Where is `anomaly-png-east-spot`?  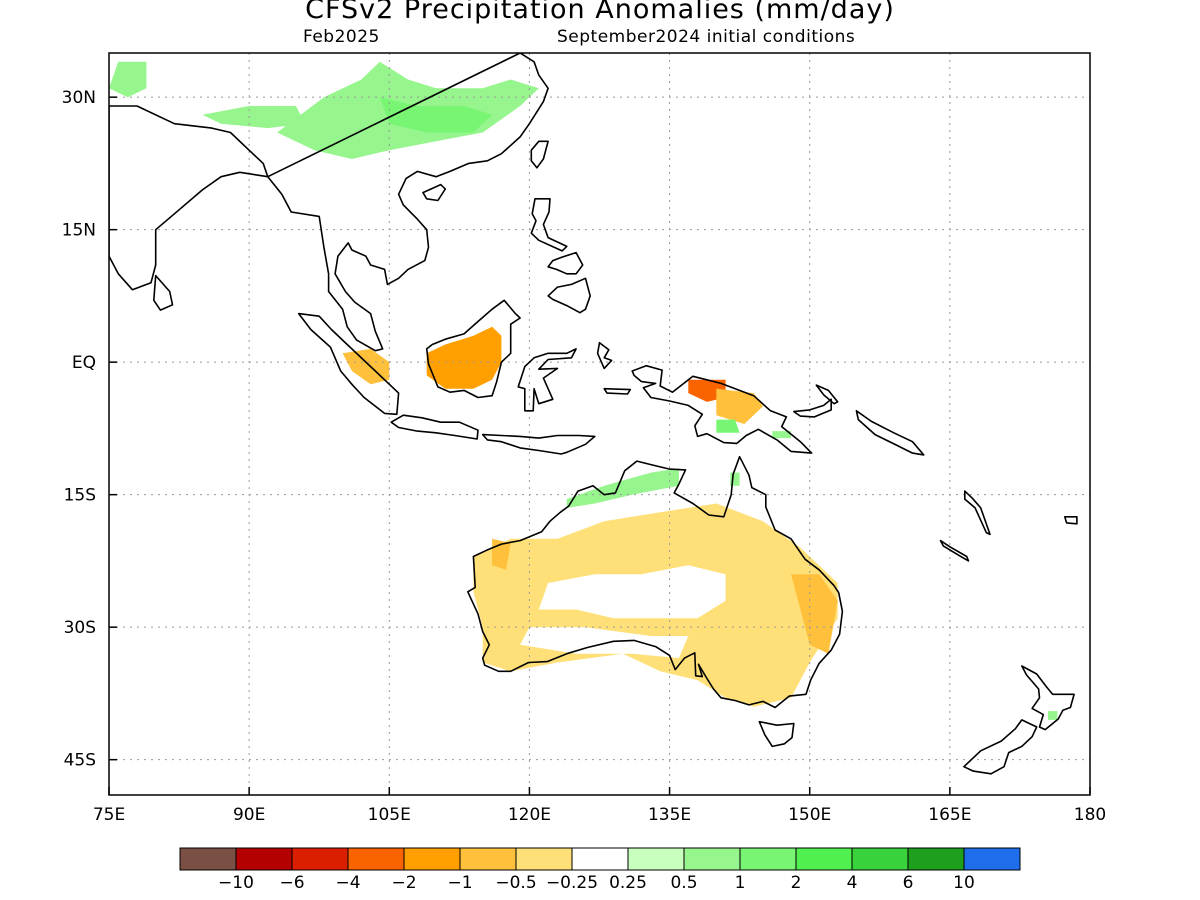
anomaly-png-east-spot is located at coordinates (781, 435).